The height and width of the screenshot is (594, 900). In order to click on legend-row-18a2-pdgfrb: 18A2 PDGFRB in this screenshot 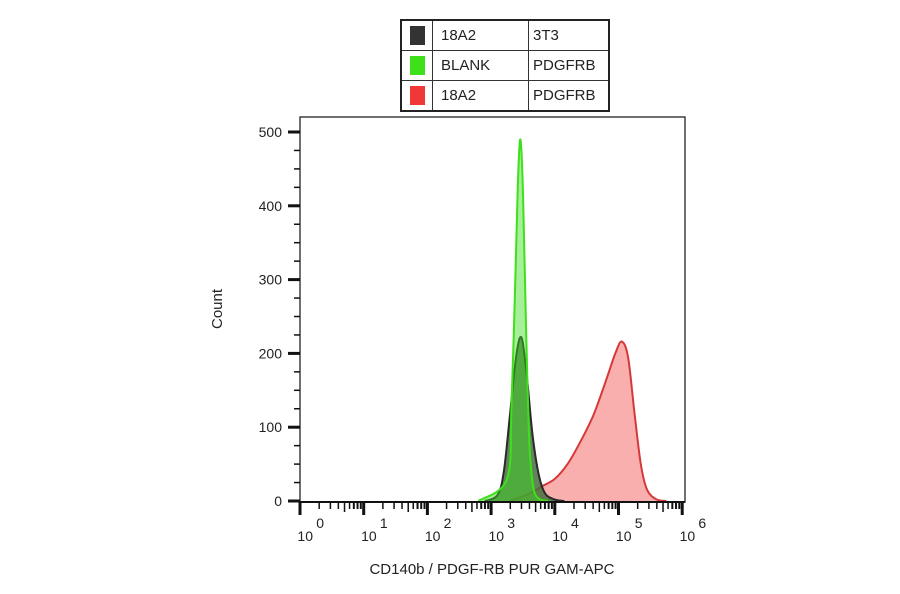, I will do `click(505, 96)`.